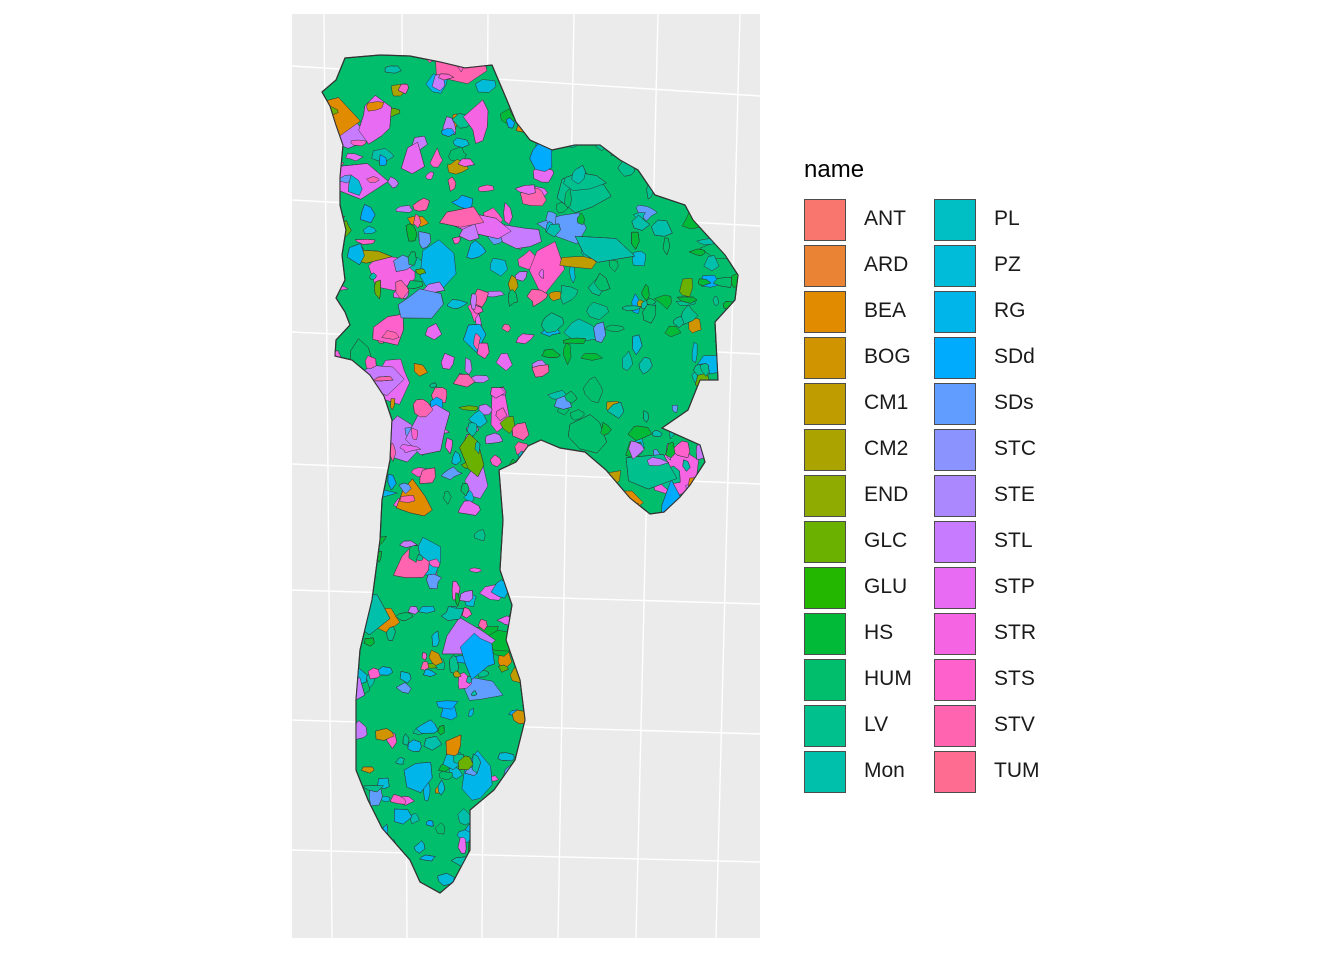  I want to click on legend-item-ard: ARD, so click(869, 267).